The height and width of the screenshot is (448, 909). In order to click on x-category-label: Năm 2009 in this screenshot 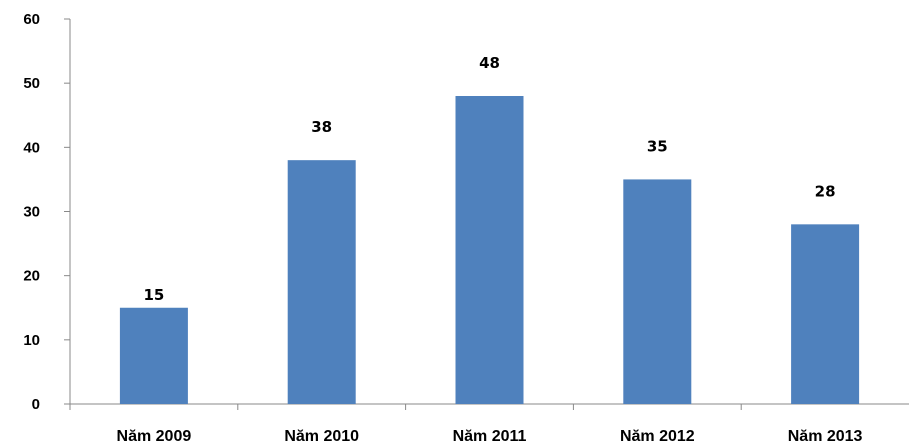, I will do `click(154, 436)`.